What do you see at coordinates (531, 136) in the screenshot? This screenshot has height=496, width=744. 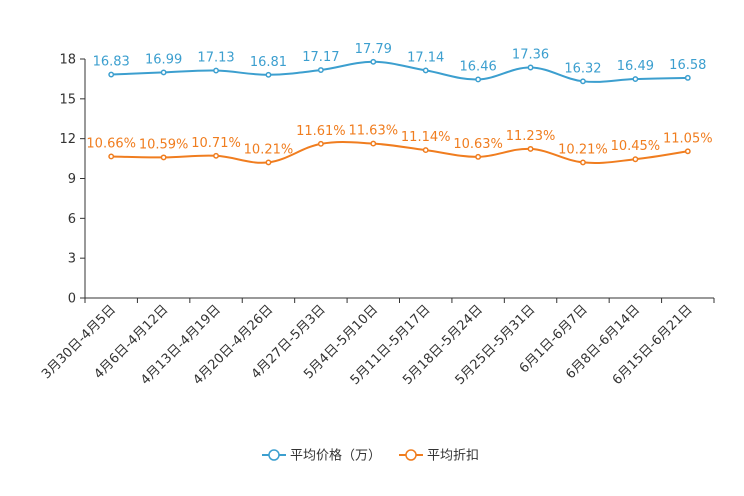 I see `data-label: 11.23%` at bounding box center [531, 136].